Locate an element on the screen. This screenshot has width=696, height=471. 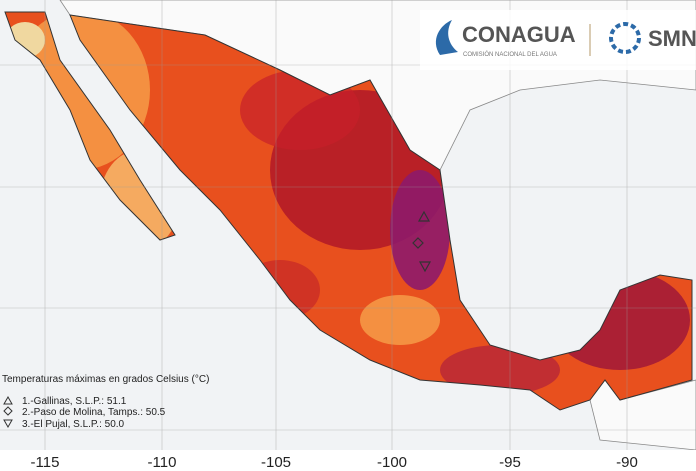
lon-label: -95 is located at coordinates (510, 462).